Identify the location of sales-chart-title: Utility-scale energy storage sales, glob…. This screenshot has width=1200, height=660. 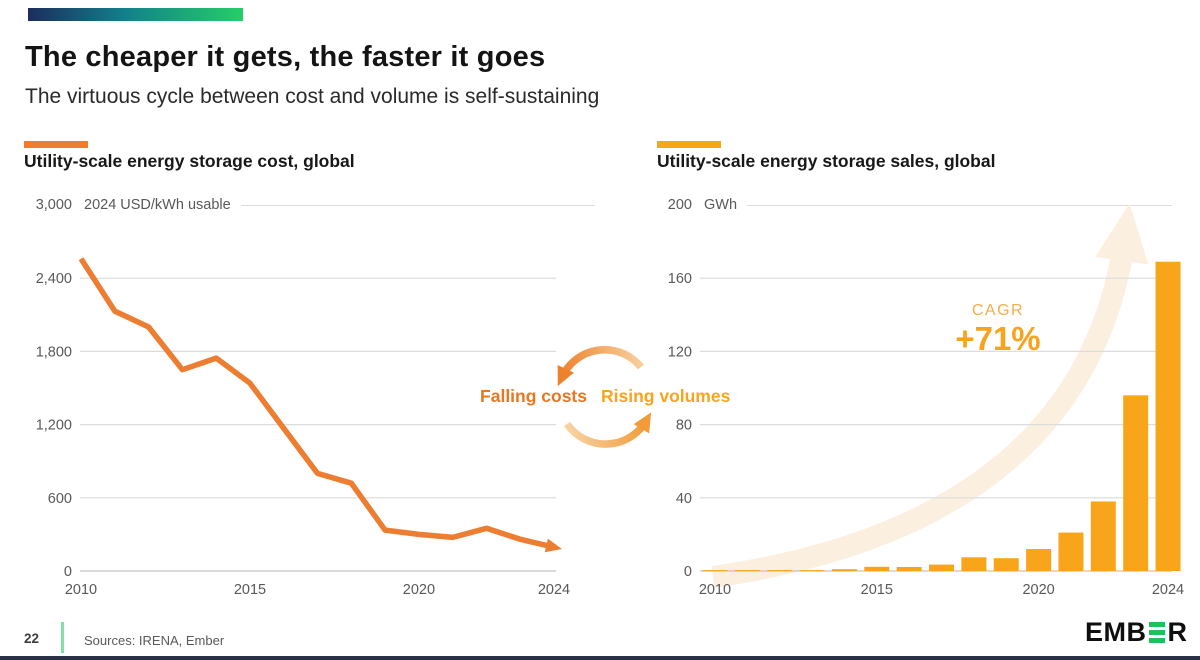
(826, 161).